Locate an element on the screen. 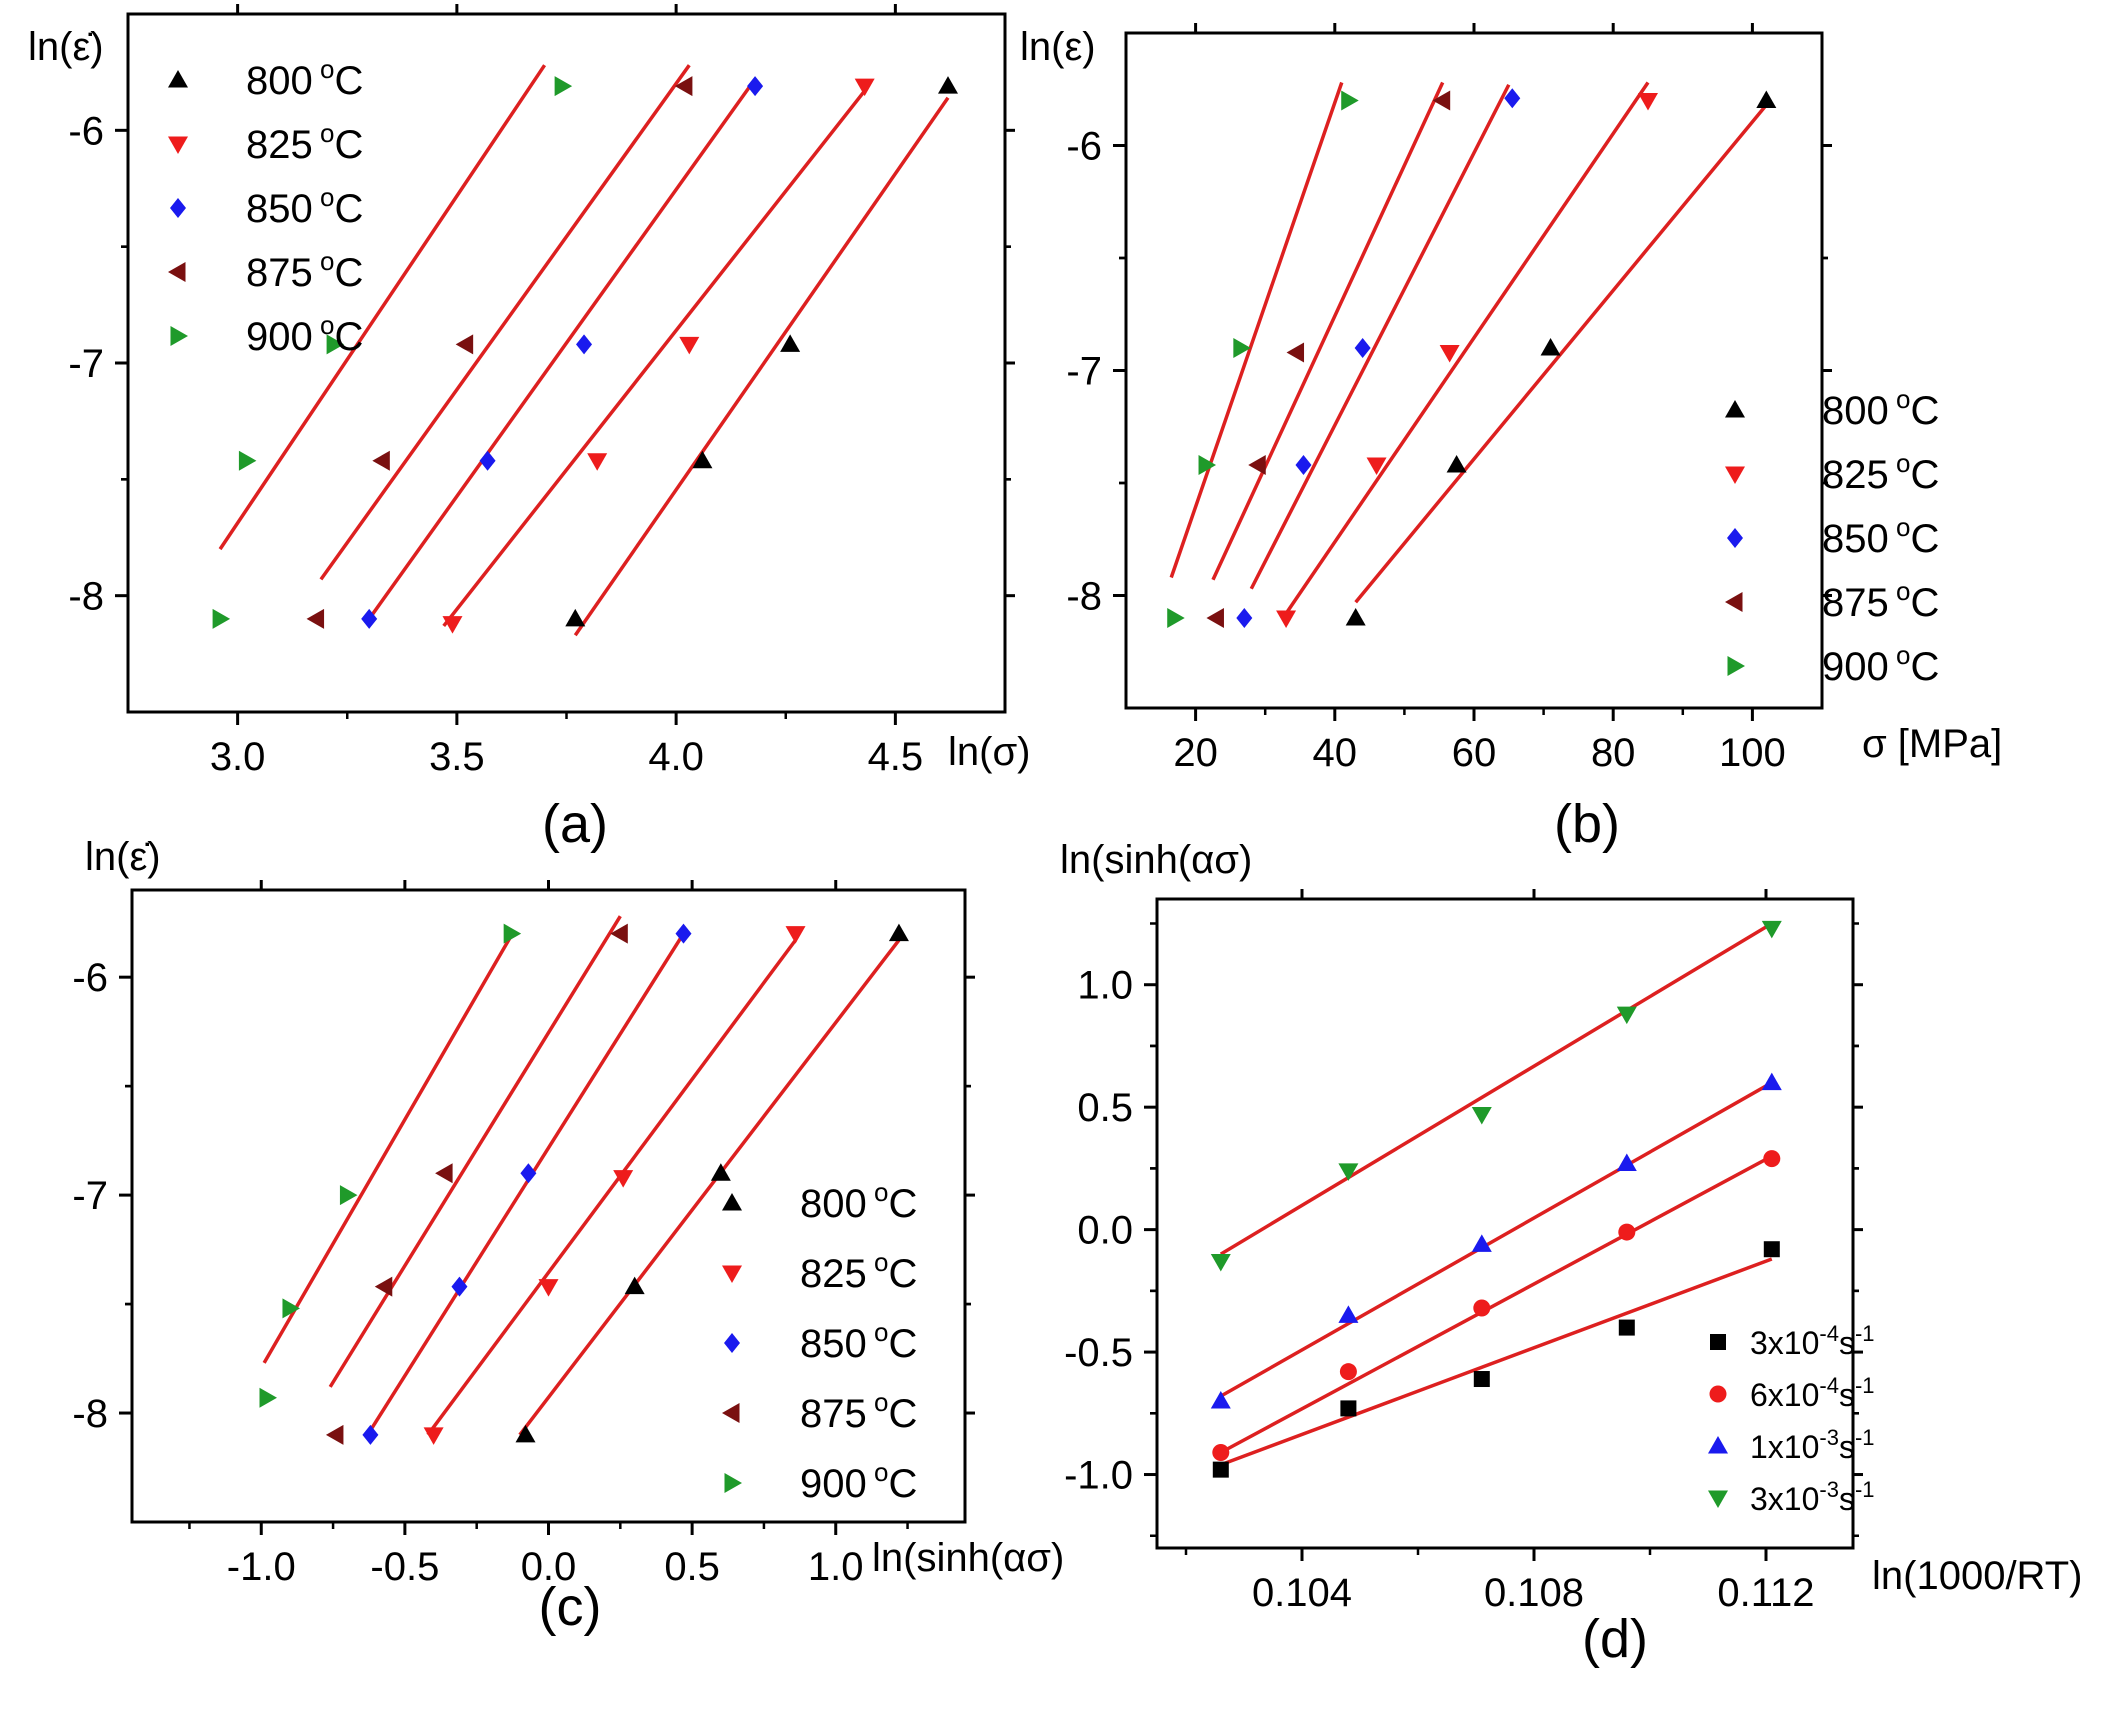 This screenshot has height=1711, width=2105. x-axis-label: ln(sinh(ασ) is located at coordinates (968, 1558).